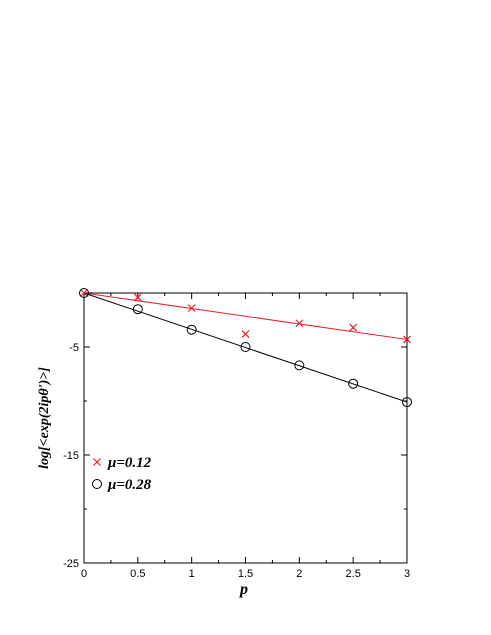  Describe the element at coordinates (71, 456) in the screenshot. I see `y-tick-label: -15` at that location.